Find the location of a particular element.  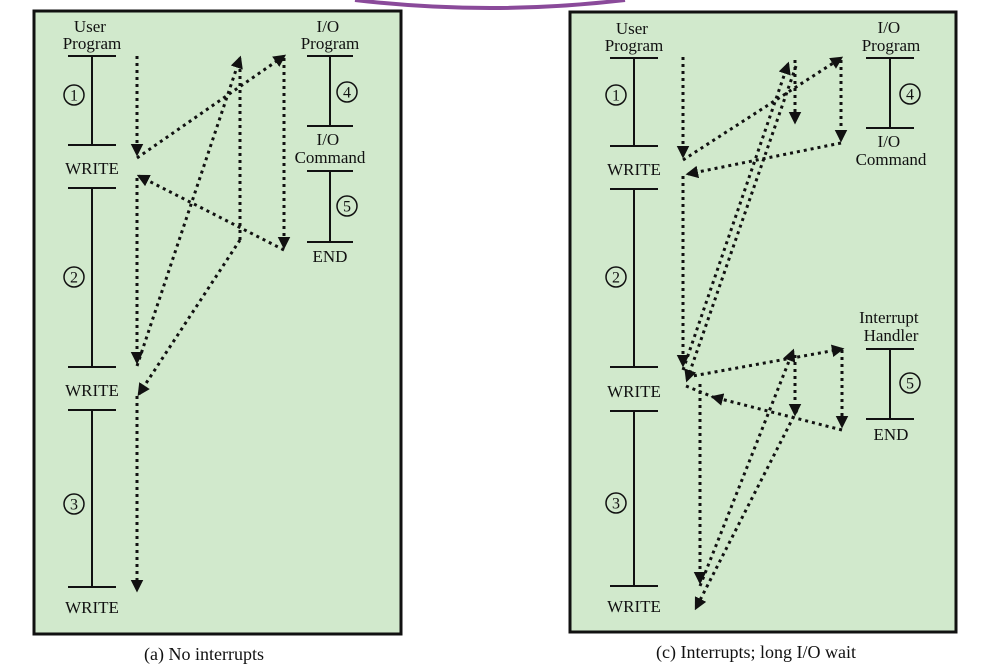

end-label: END is located at coordinates (330, 256).